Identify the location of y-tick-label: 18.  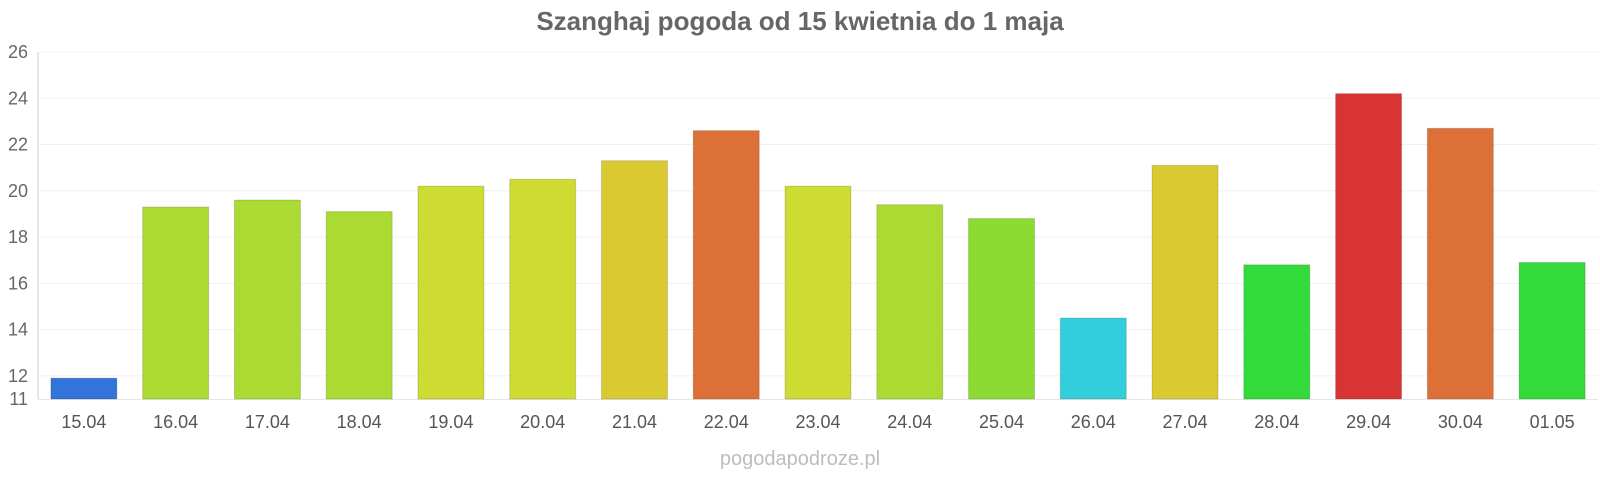
(18, 237).